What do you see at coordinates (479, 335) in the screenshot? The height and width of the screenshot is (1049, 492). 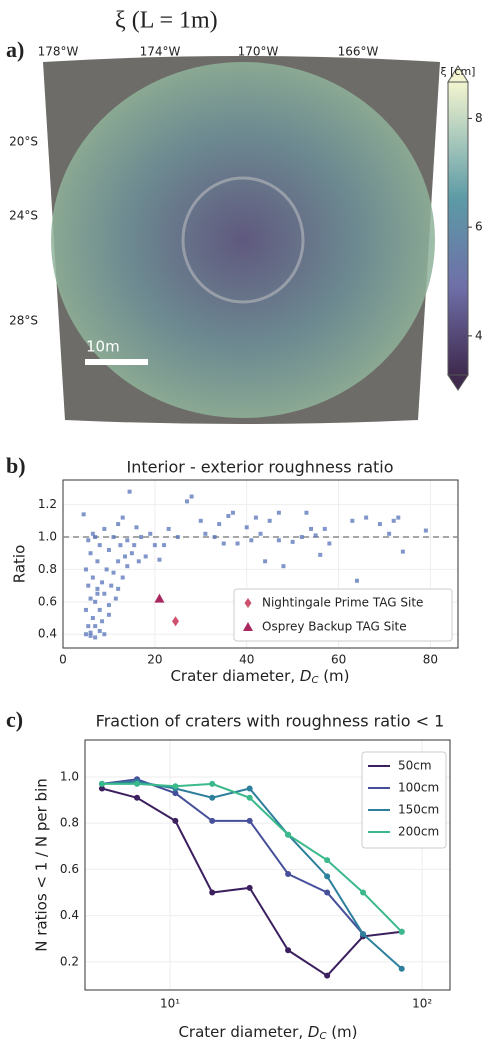 I see `colorbar-tick-label: 4` at bounding box center [479, 335].